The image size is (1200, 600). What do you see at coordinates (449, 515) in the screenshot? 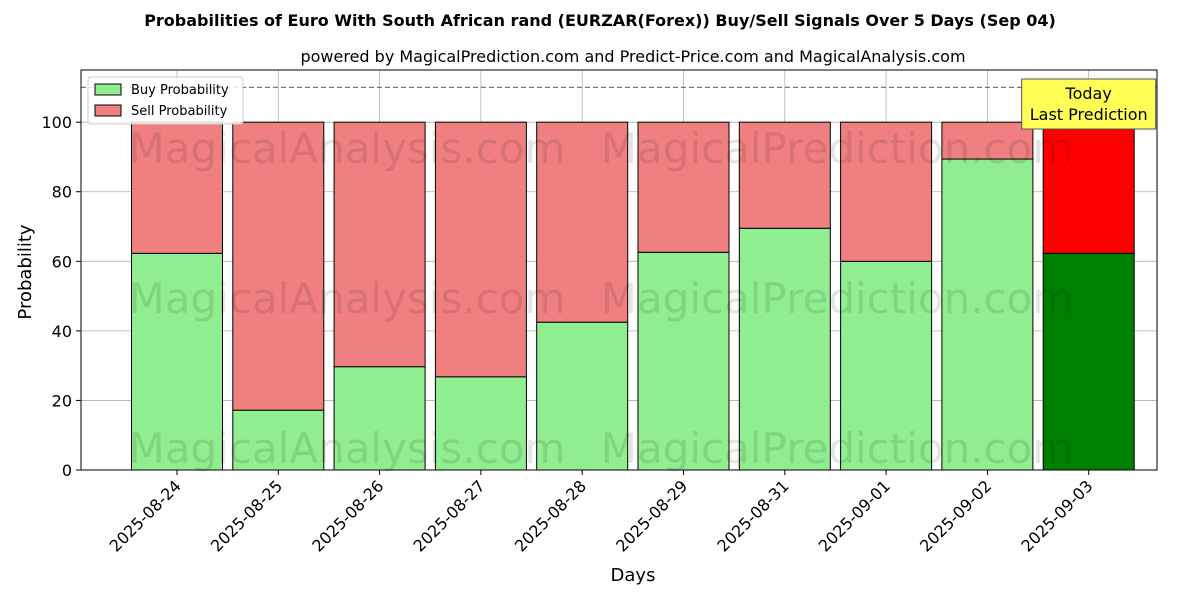
I see `x-tick-label: 2025-08-27` at bounding box center [449, 515].